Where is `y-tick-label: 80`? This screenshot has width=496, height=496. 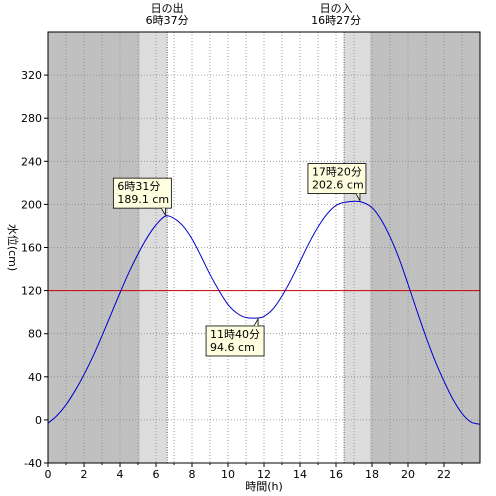
y-tick-label: 80 is located at coordinates (35, 334).